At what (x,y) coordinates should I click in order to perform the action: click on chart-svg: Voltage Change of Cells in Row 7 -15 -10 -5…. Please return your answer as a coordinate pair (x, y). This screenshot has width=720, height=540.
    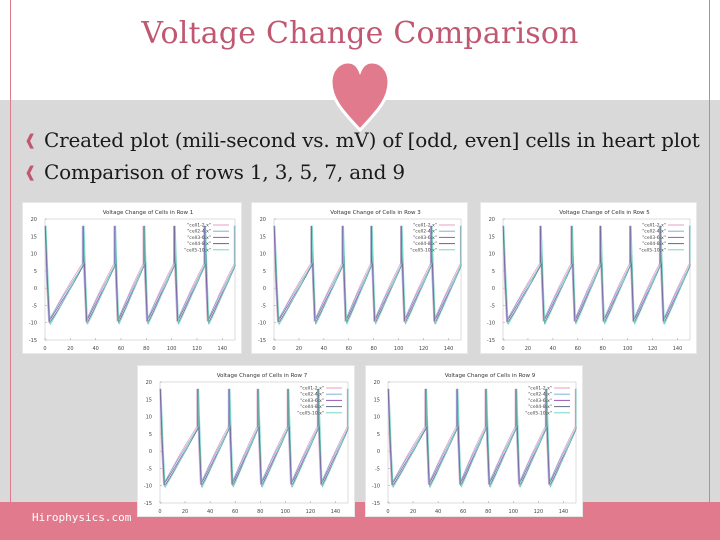
    Looking at the image, I should click on (246, 444).